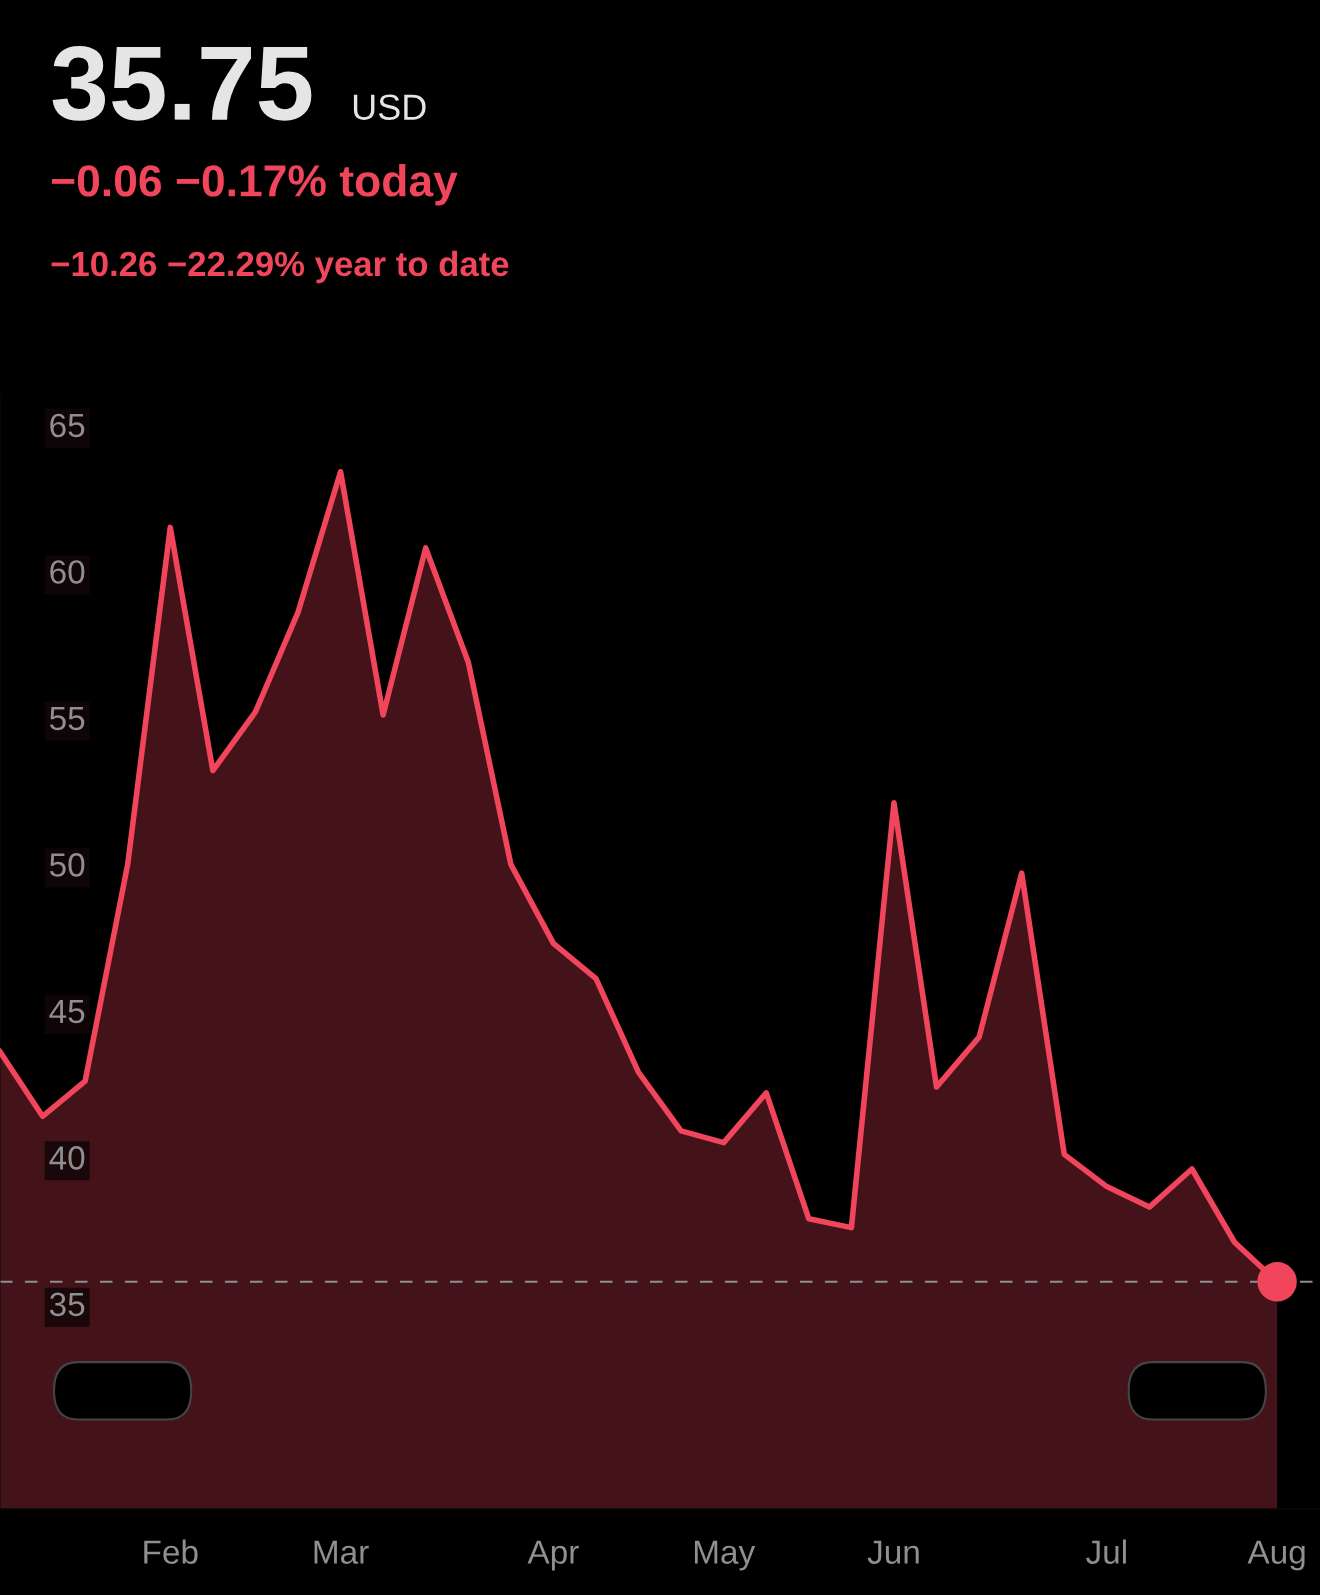 This screenshot has width=1320, height=1595. What do you see at coordinates (67, 425) in the screenshot?
I see `y-tick-label: 65` at bounding box center [67, 425].